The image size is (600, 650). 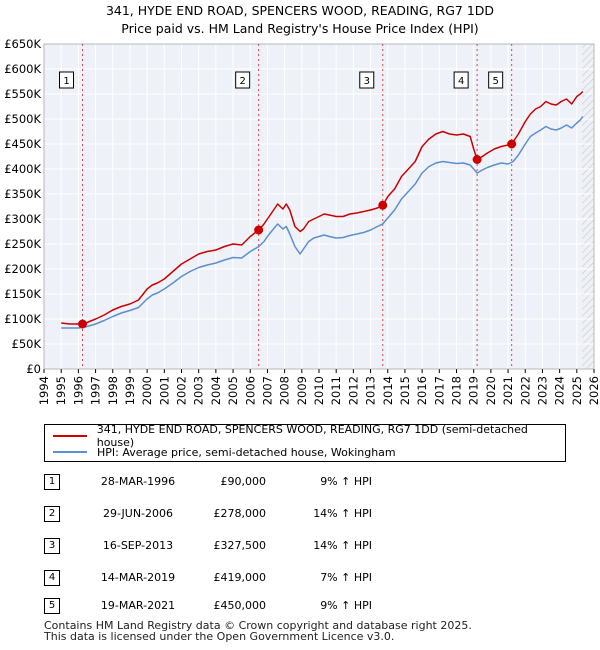 What do you see at coordinates (281, 80) in the screenshot?
I see `sale-labels: 1 2 3 4 5` at bounding box center [281, 80].